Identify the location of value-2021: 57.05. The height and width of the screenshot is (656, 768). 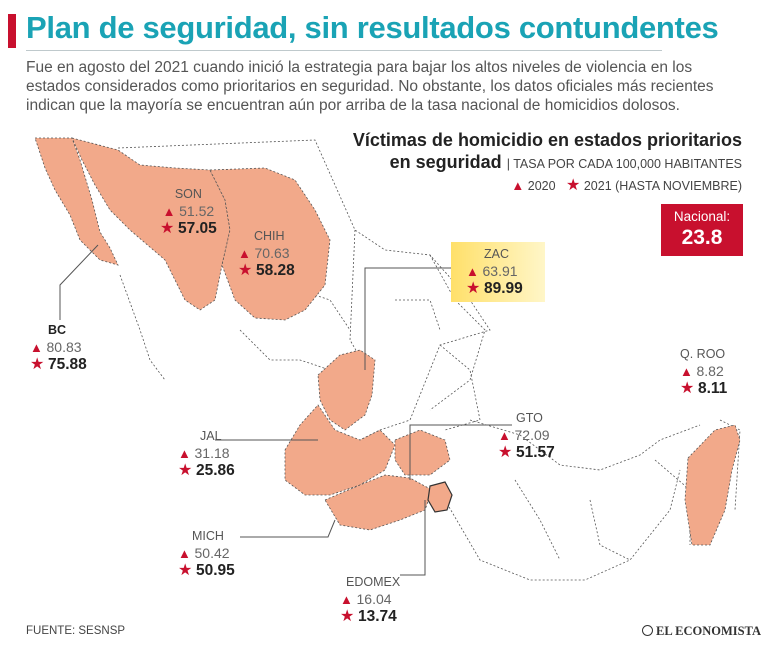
(197, 228).